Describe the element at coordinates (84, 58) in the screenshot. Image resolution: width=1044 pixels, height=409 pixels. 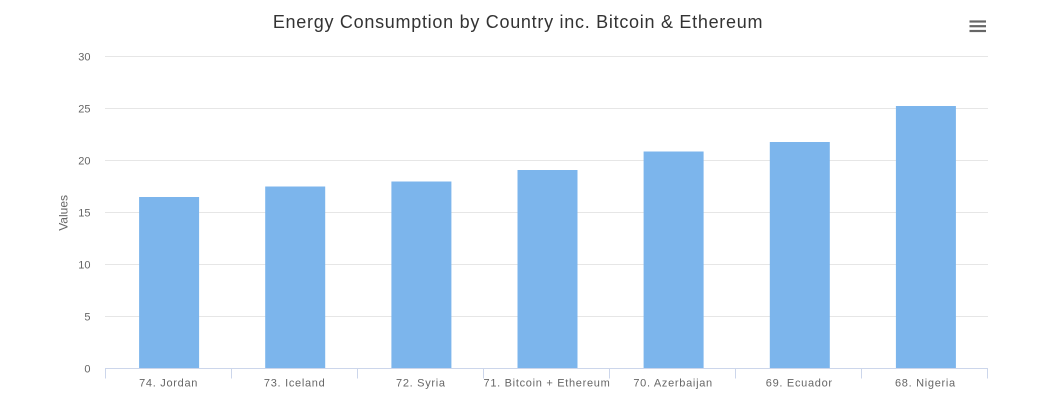
I see `svg-text: 30` at that location.